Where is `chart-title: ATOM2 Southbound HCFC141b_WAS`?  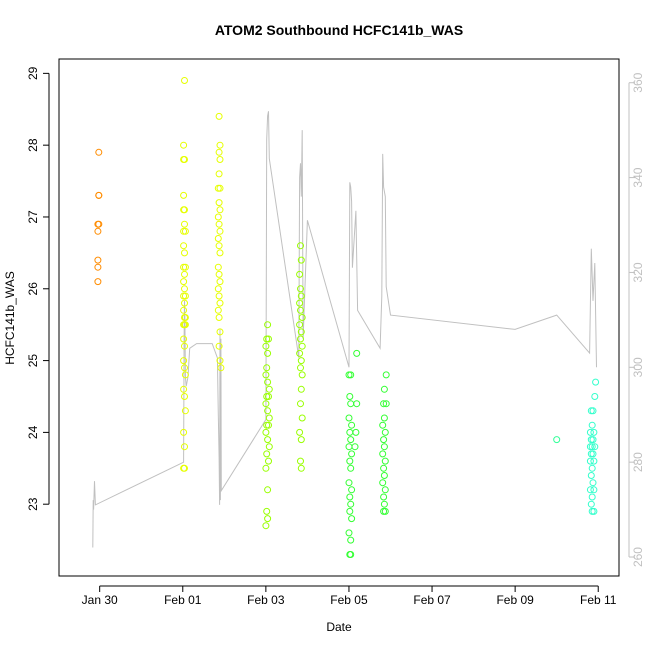
chart-title: ATOM2 Southbound HCFC141b_WAS is located at coordinates (339, 30).